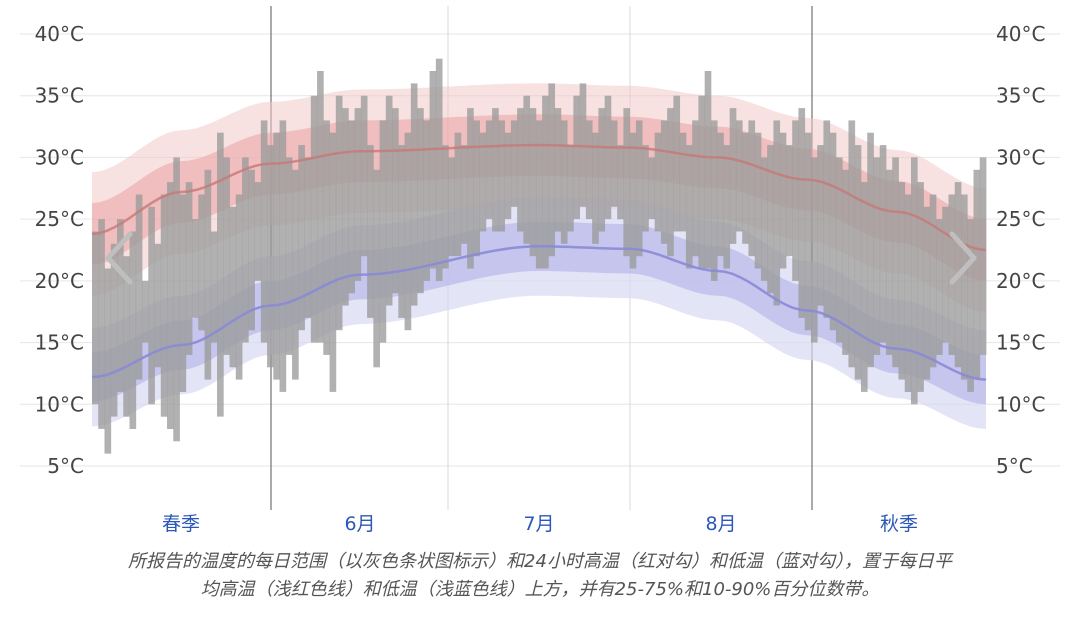 Image resolution: width=1080 pixels, height=617 pixels. I want to click on y-tick-label-right: 5°C, so click(1014, 466).